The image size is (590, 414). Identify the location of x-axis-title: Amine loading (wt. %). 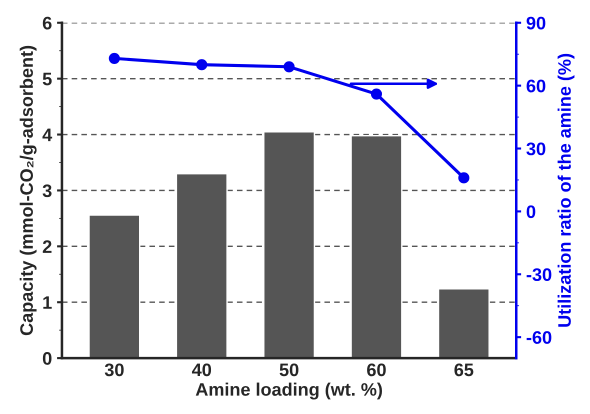
(289, 391).